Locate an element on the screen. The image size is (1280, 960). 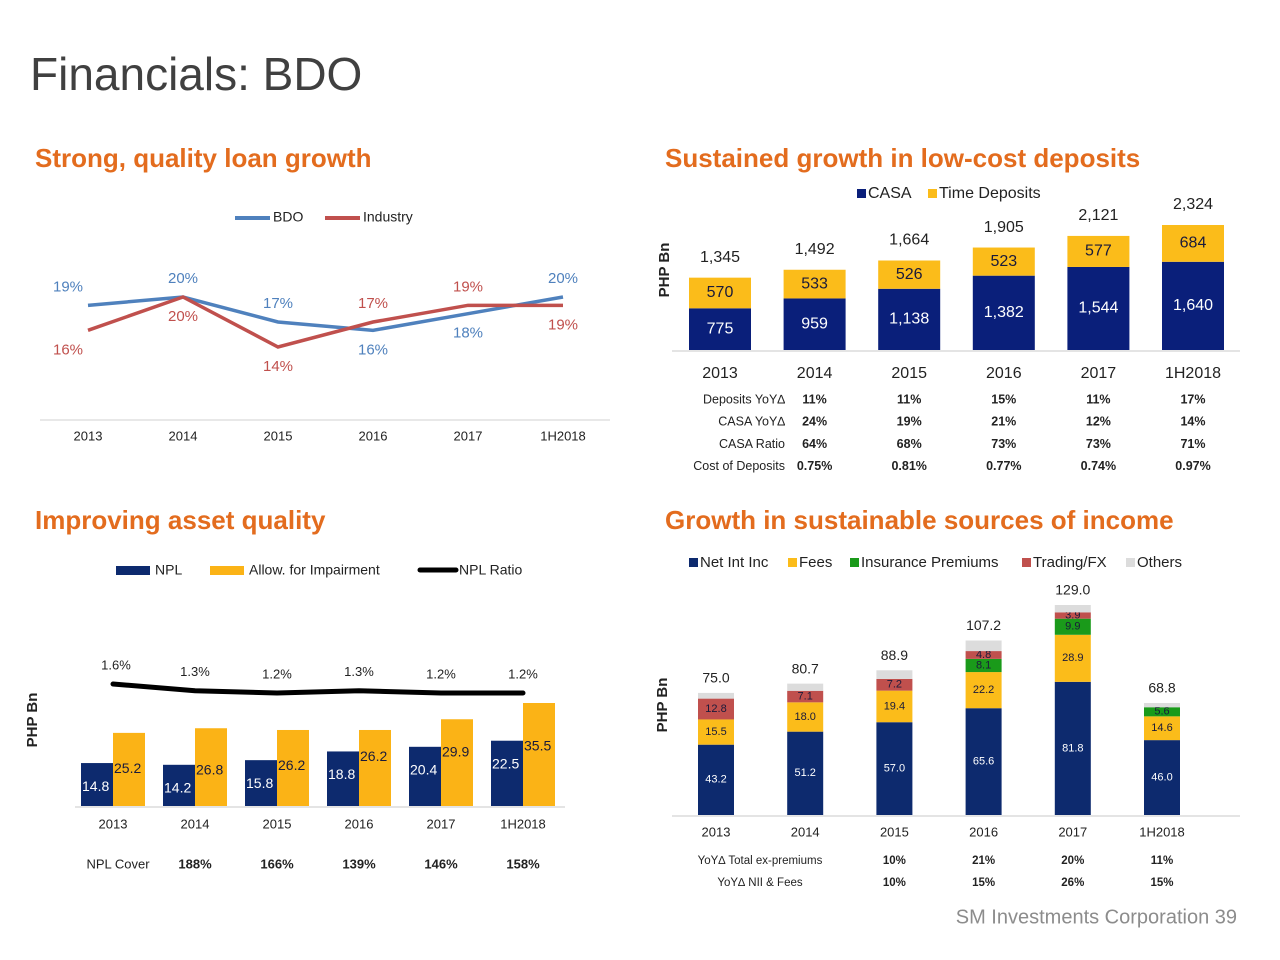
data-label: 19% is located at coordinates (563, 324).